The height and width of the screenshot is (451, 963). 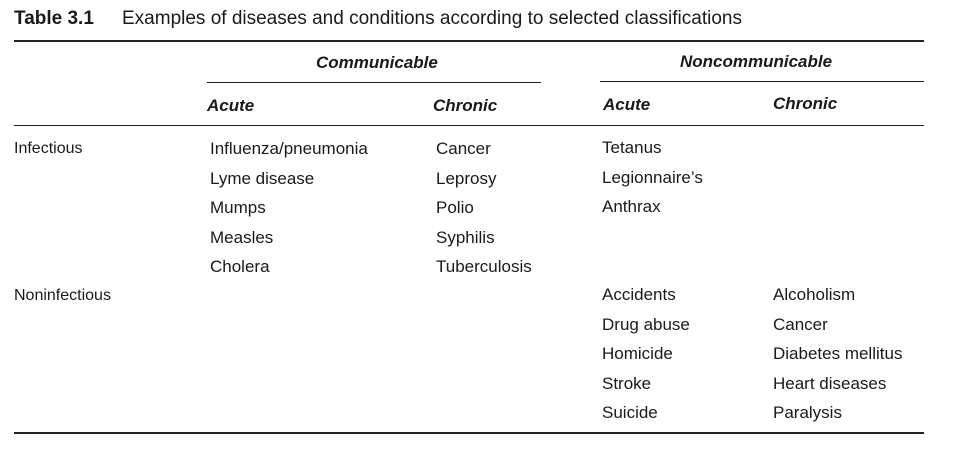 What do you see at coordinates (469, 41) in the screenshot?
I see `top-rule` at bounding box center [469, 41].